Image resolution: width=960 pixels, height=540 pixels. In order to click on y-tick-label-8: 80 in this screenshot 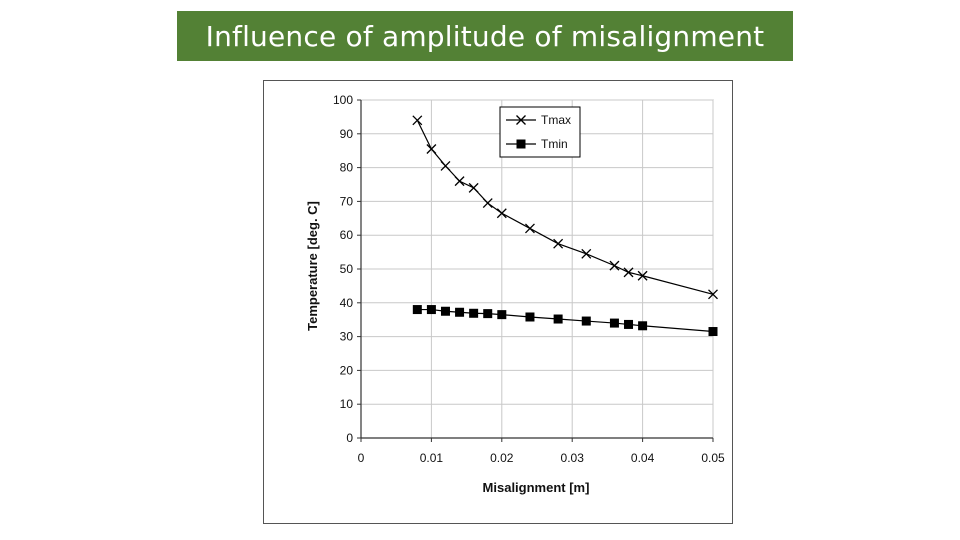, I will do `click(347, 168)`.